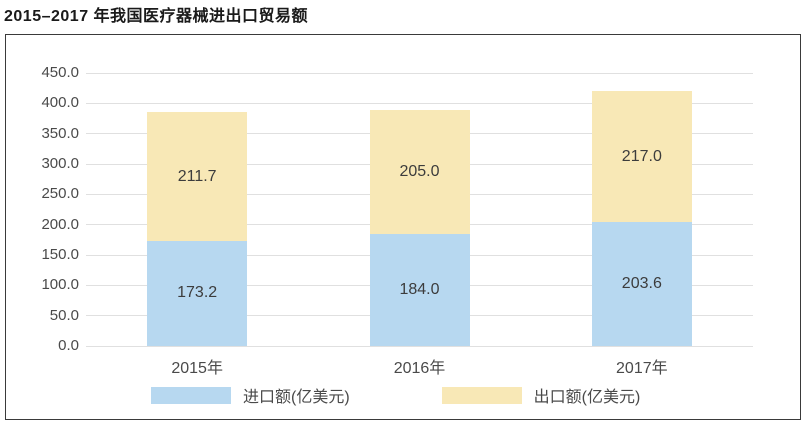 The image size is (804, 435). Describe the element at coordinates (64, 315) in the screenshot. I see `y-tick-label: 50.0` at that location.